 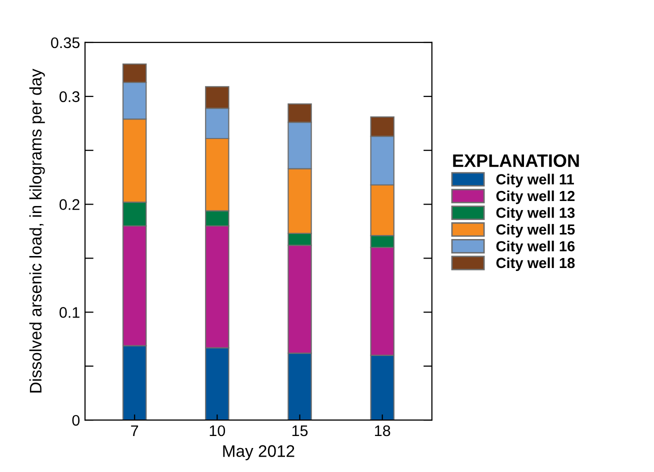 I want to click on legend-label: City well 16, so click(x=535, y=247).